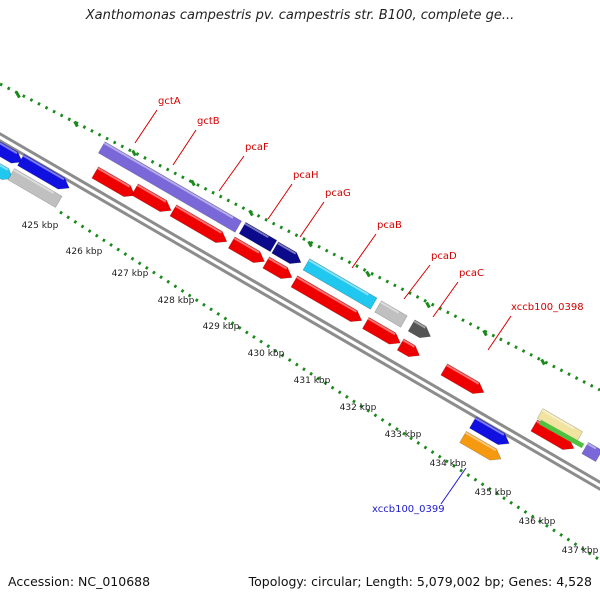 This screenshot has height=600, width=600. What do you see at coordinates (286, 252) in the screenshot?
I see `feature-pcaG` at bounding box center [286, 252].